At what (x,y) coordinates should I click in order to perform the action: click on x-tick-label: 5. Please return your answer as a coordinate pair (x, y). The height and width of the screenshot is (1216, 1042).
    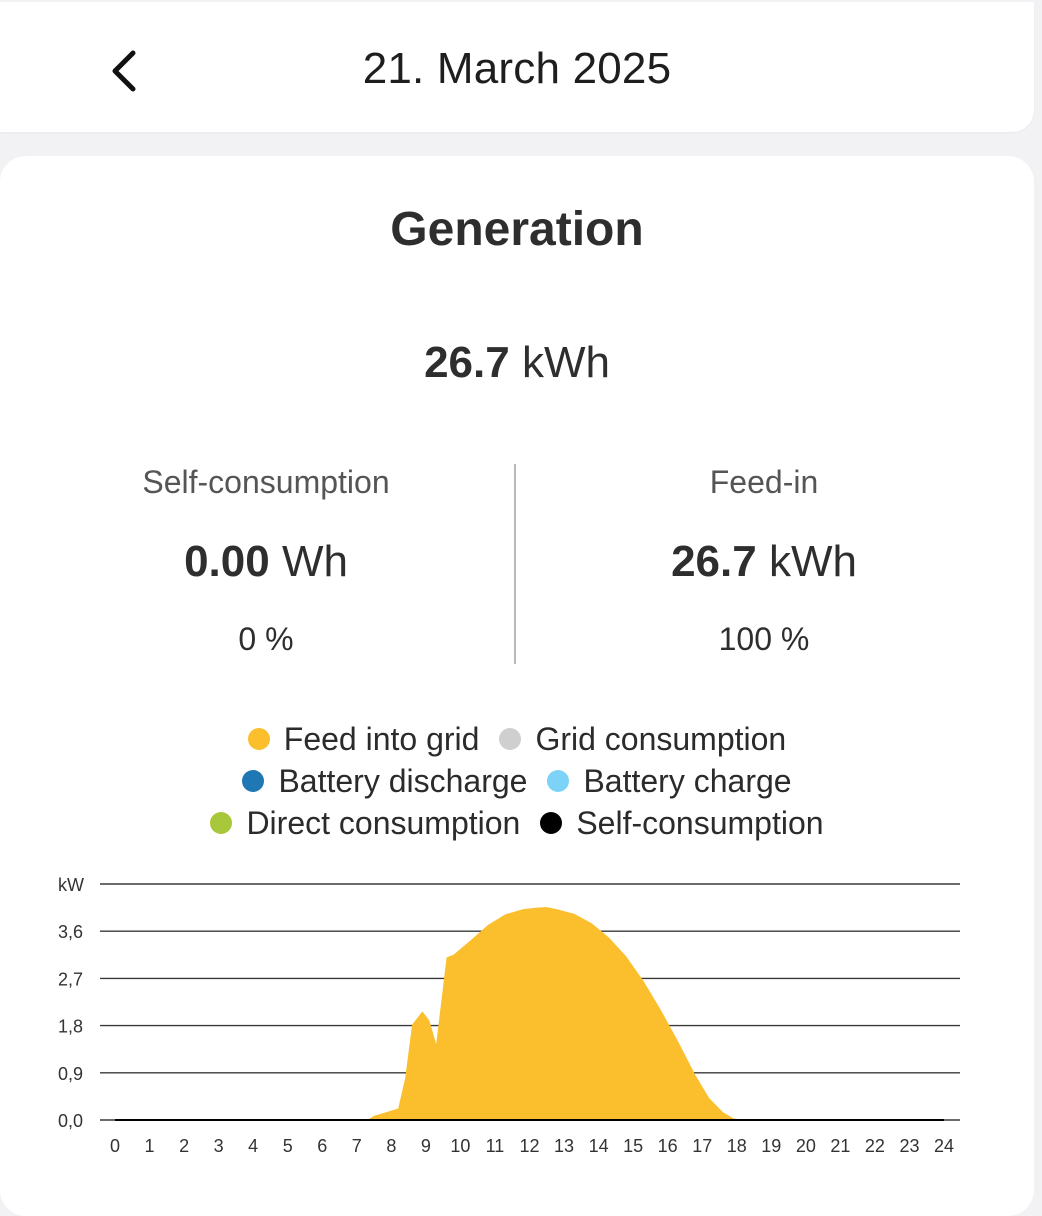
    Looking at the image, I should click on (288, 1146).